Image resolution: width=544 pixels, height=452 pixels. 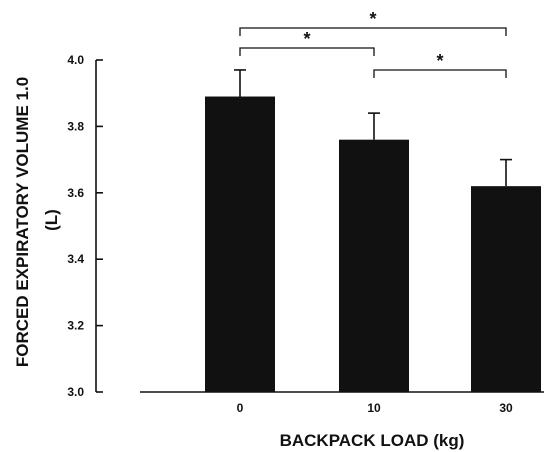 What do you see at coordinates (373, 128) in the screenshot?
I see `error-bars` at bounding box center [373, 128].